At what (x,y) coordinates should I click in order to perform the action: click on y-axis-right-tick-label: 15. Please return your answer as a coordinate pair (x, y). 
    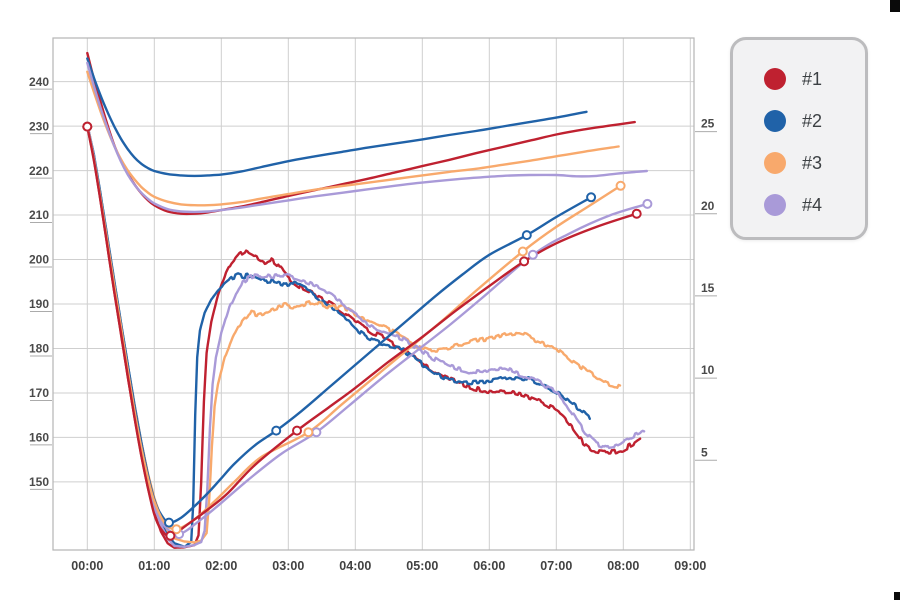
    Looking at the image, I should click on (708, 288).